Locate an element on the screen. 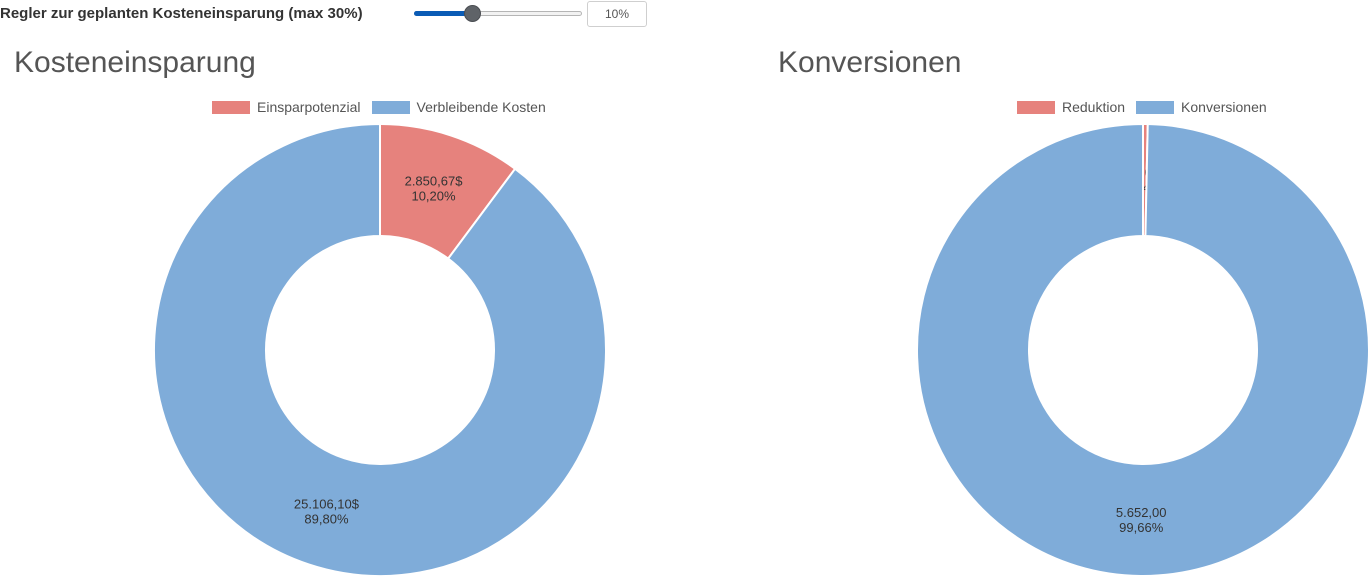 Image resolution: width=1369 pixels, height=577 pixels. data-label-percent: 10,20% is located at coordinates (433, 196).